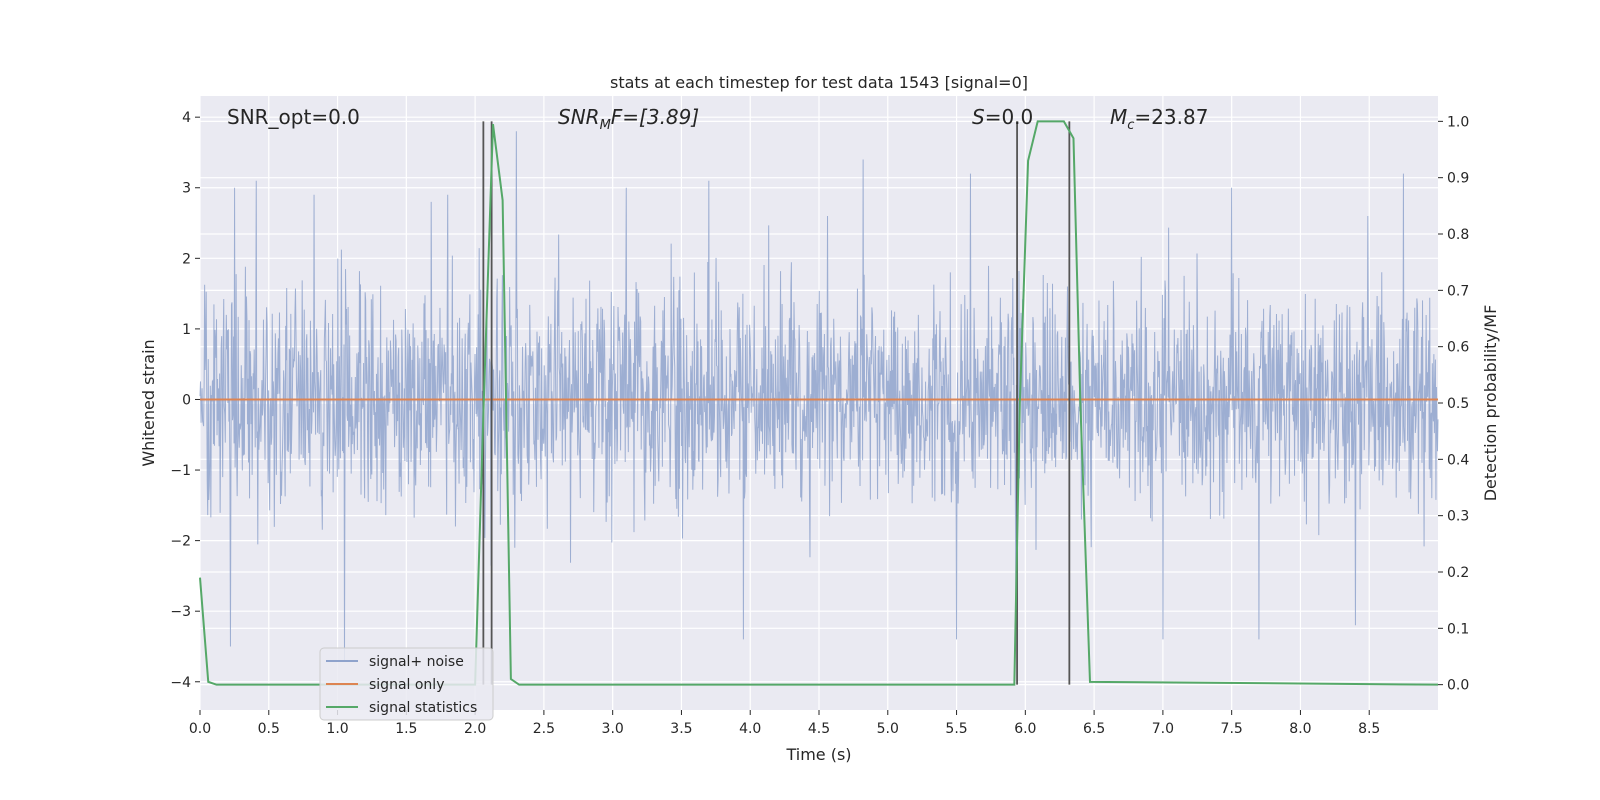 The height and width of the screenshot is (800, 1600). I want to click on annotation-snr-mf: SNRMF=[3.89], so click(628, 119).